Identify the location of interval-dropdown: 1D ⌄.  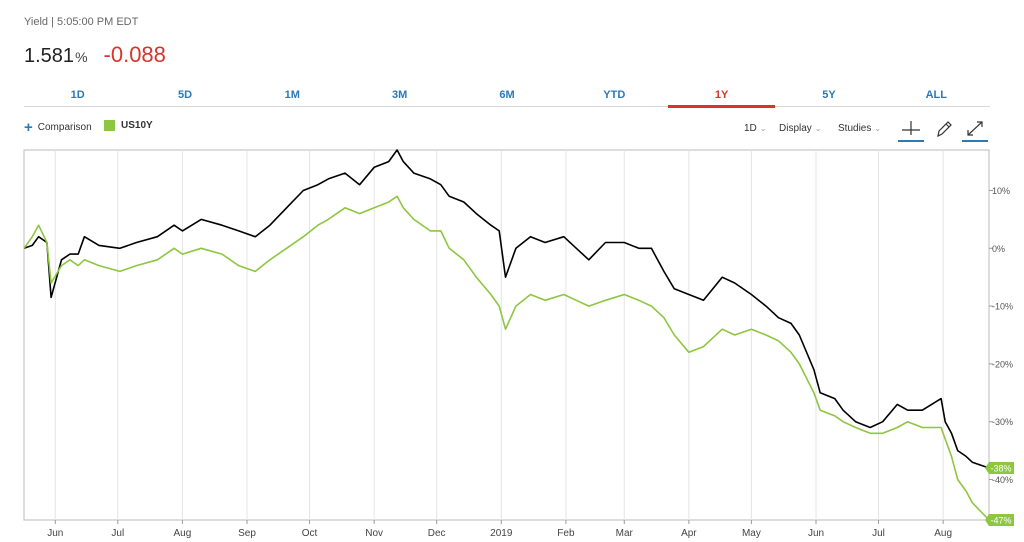
(755, 128).